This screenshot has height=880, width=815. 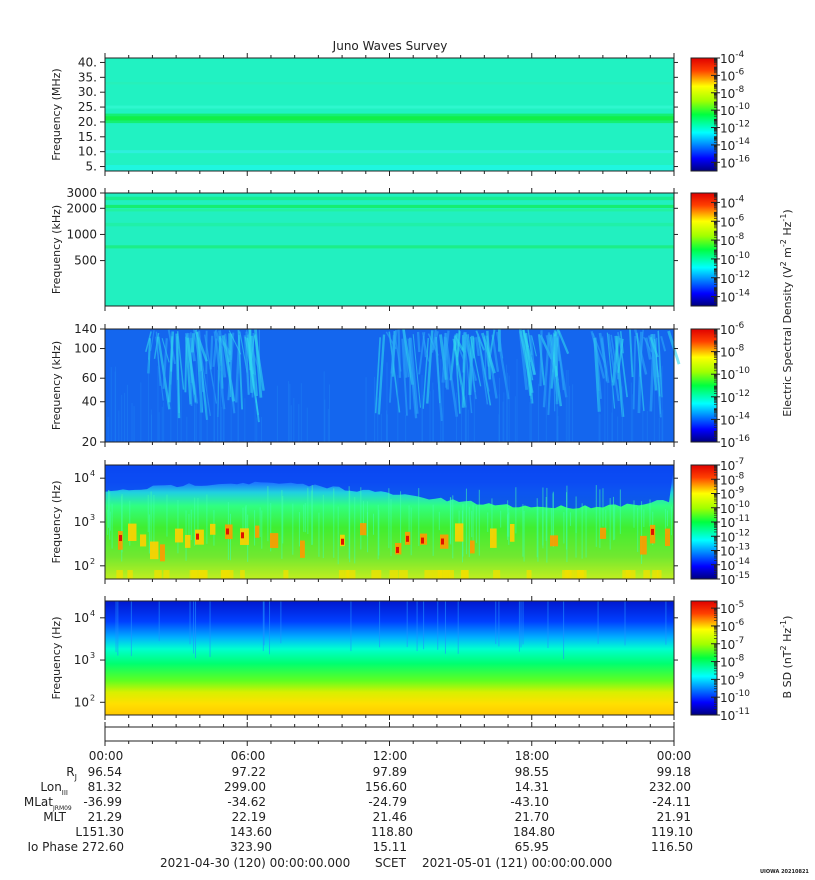 I want to click on time-axis: 00:00 06:00 12:00 18:00 00:00, so click(x=390, y=756).